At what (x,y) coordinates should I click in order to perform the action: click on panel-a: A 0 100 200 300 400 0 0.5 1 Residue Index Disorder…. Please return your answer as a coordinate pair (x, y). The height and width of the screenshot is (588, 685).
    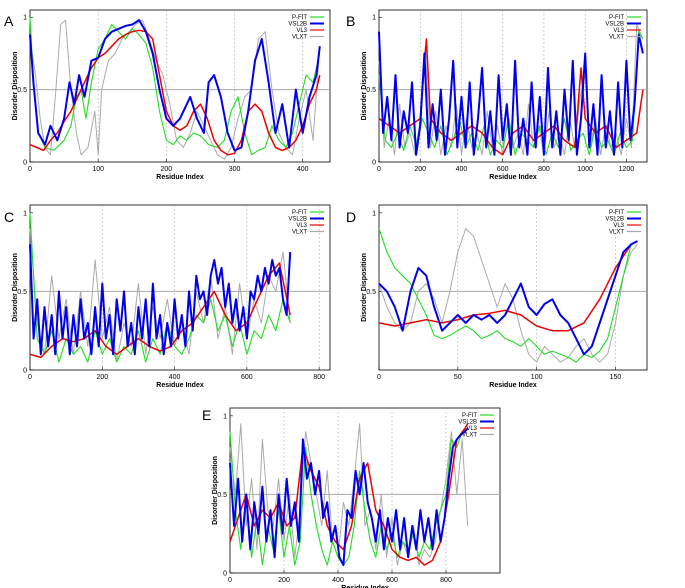
    Looking at the image, I should click on (167, 95).